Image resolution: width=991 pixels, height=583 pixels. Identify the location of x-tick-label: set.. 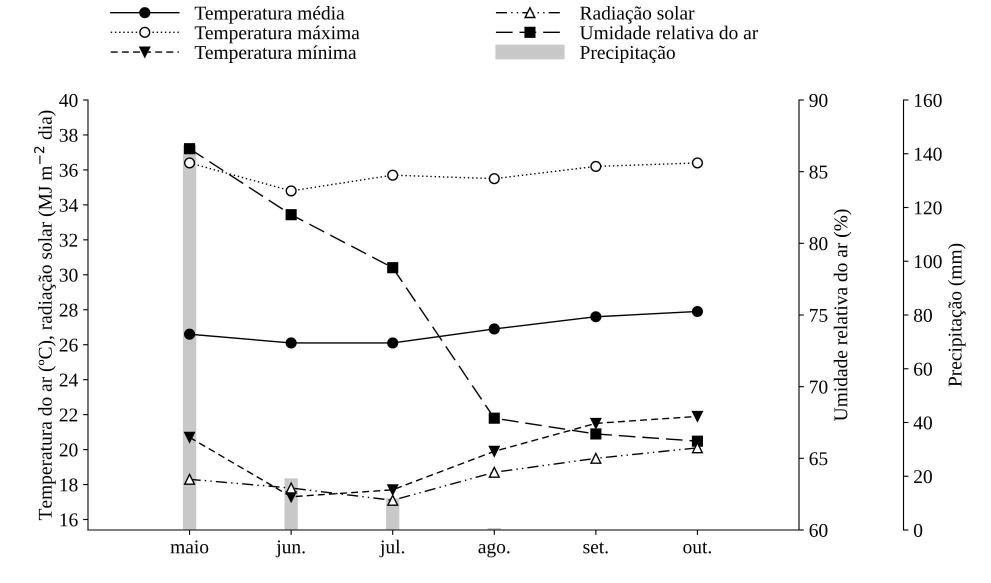
(595, 548).